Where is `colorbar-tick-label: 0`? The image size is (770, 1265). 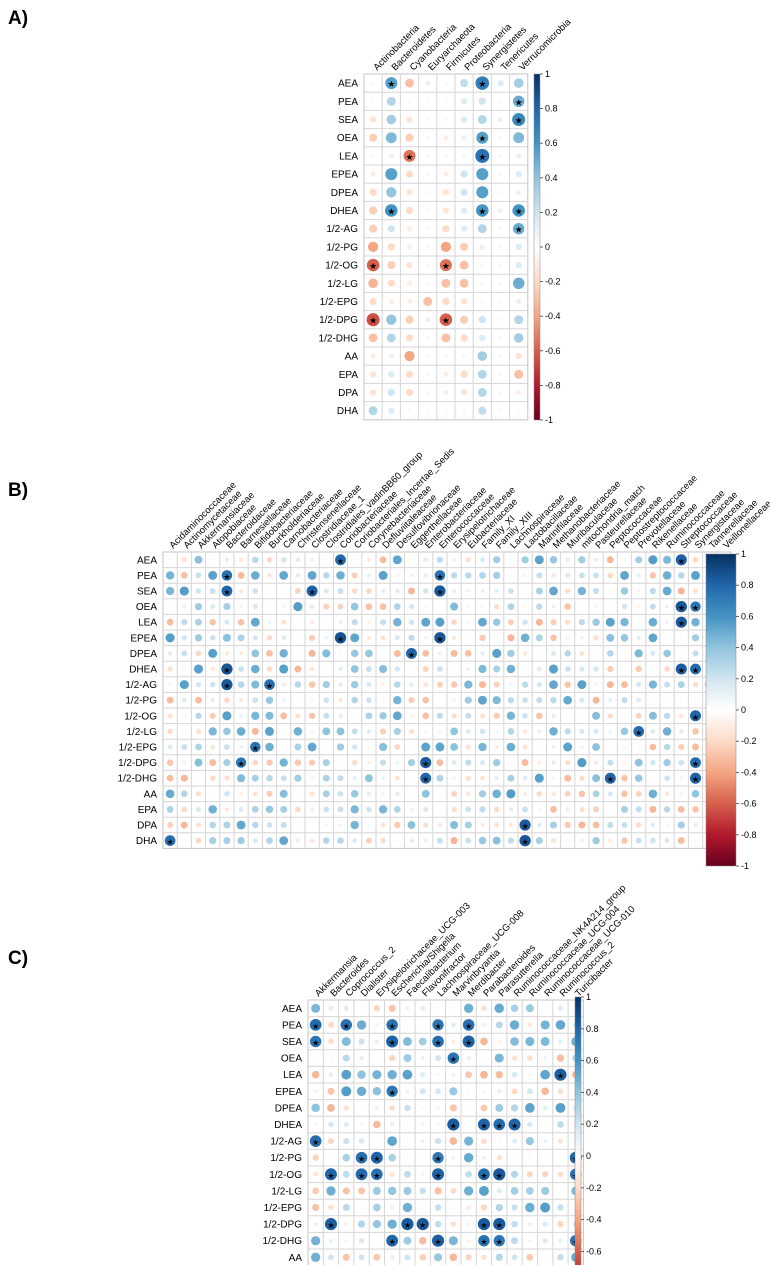 colorbar-tick-label: 0 is located at coordinates (743, 710).